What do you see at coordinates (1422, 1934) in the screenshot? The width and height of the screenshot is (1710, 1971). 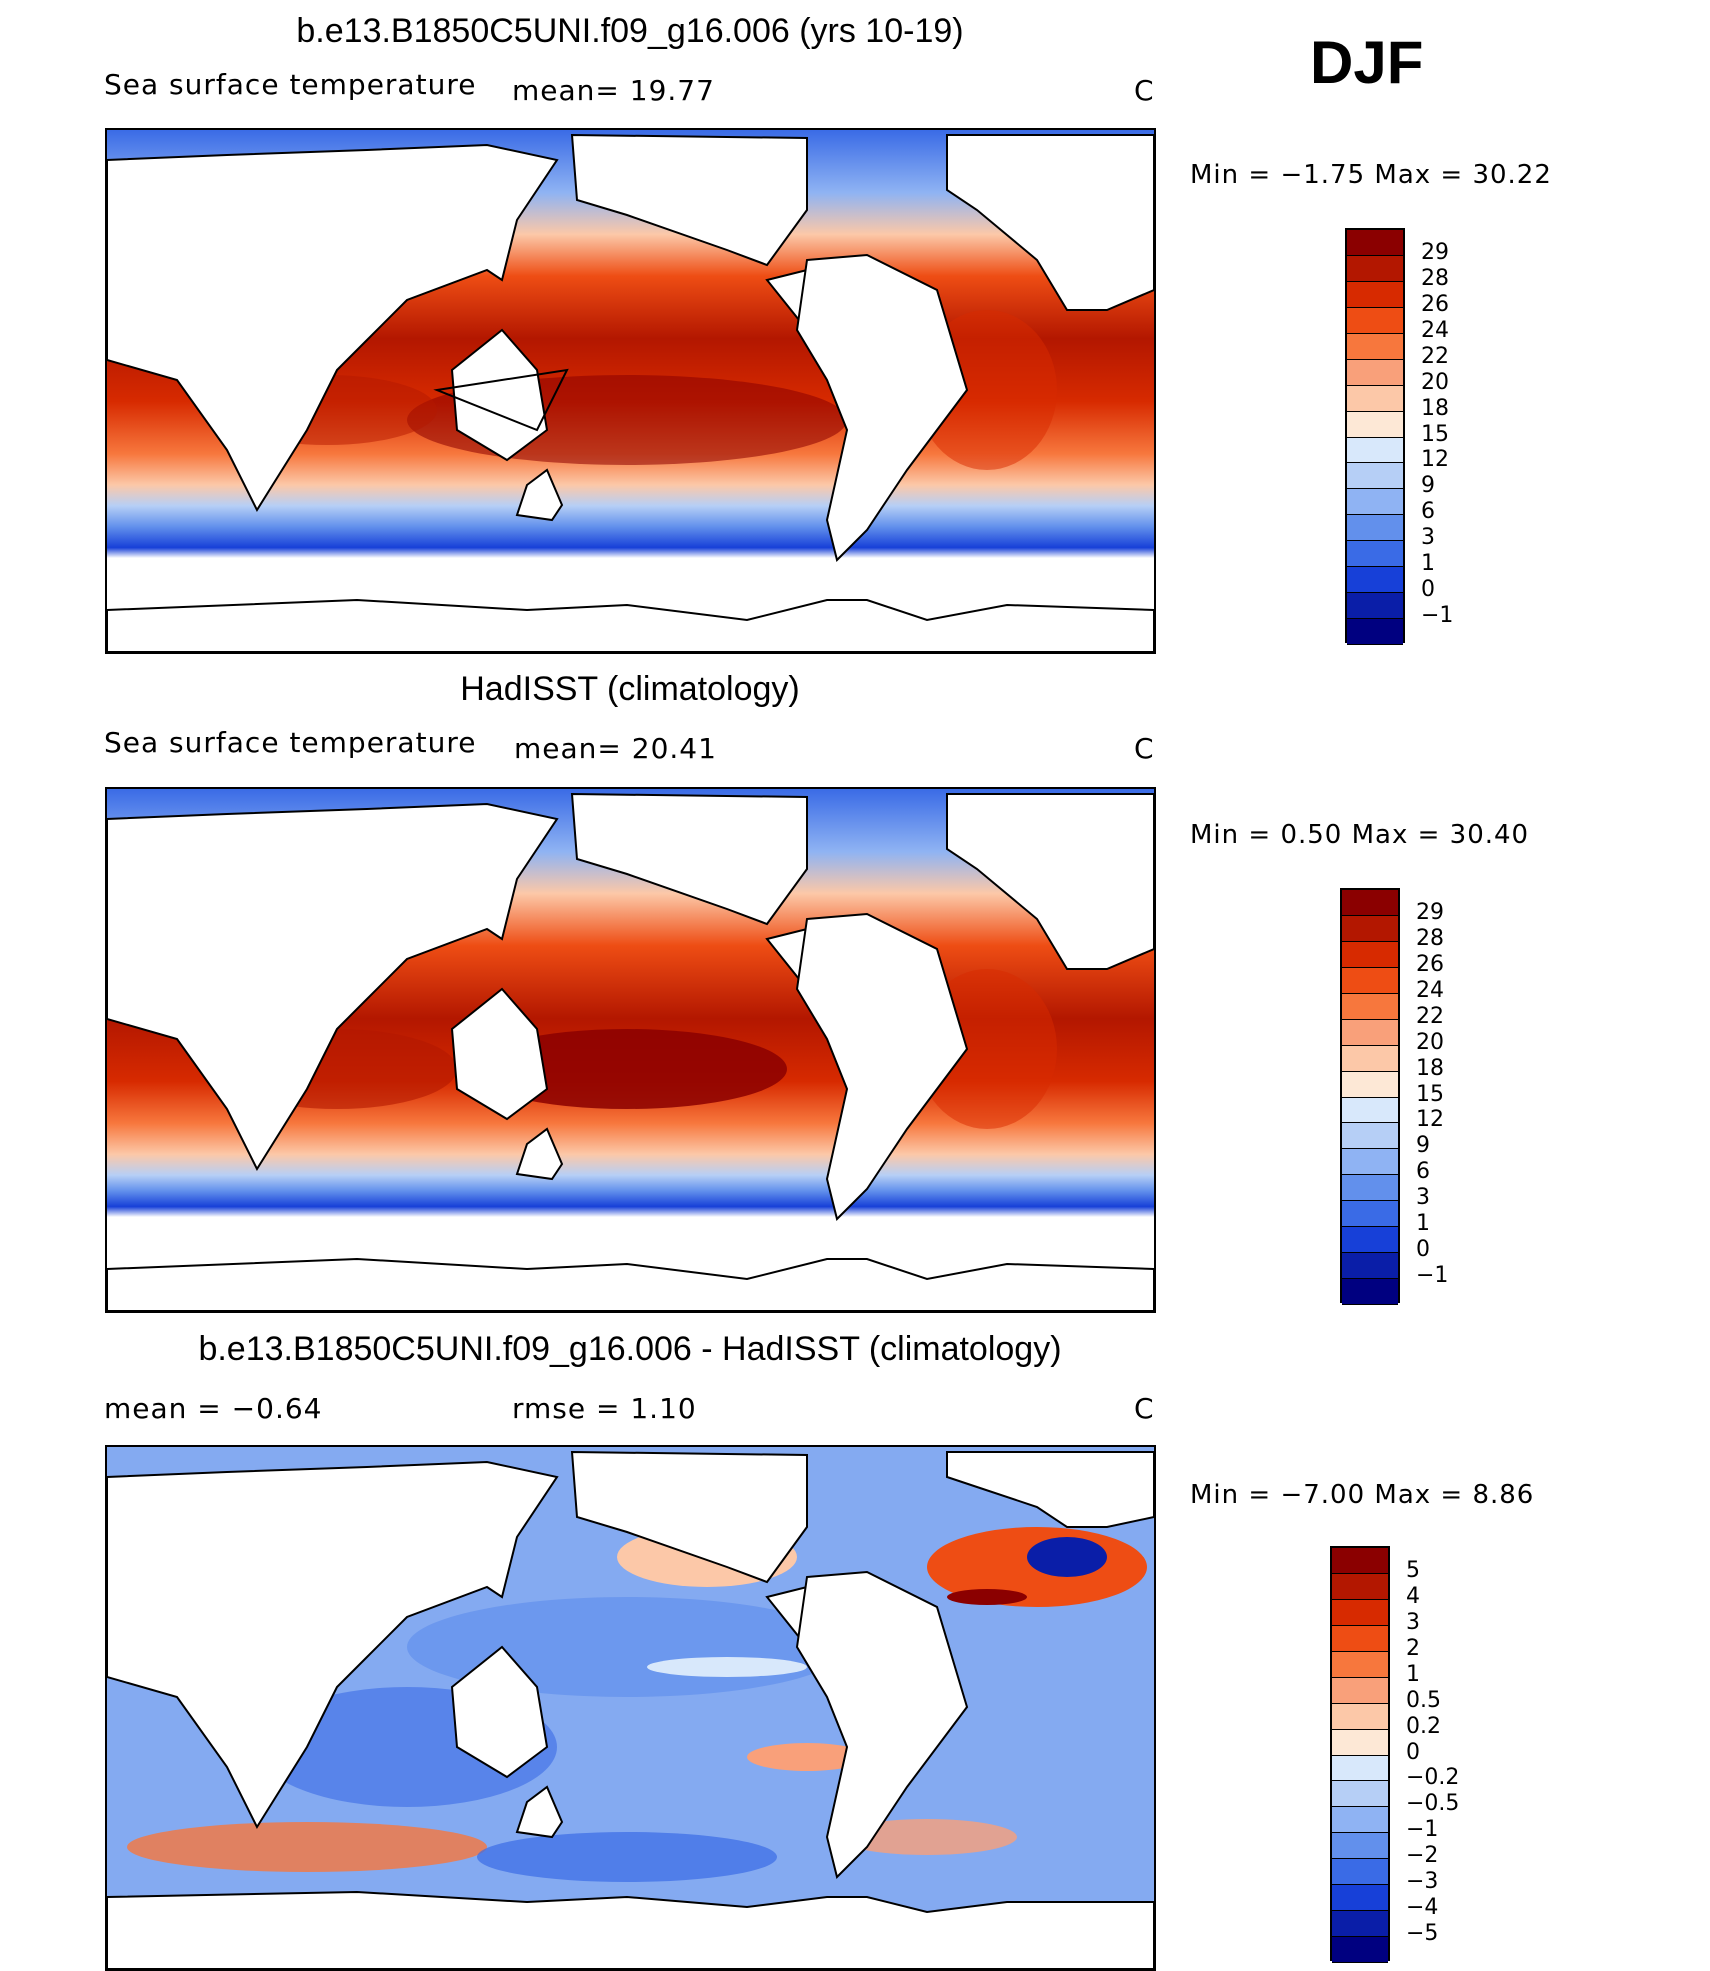 I see `colorbar-tick-label: −5` at bounding box center [1422, 1934].